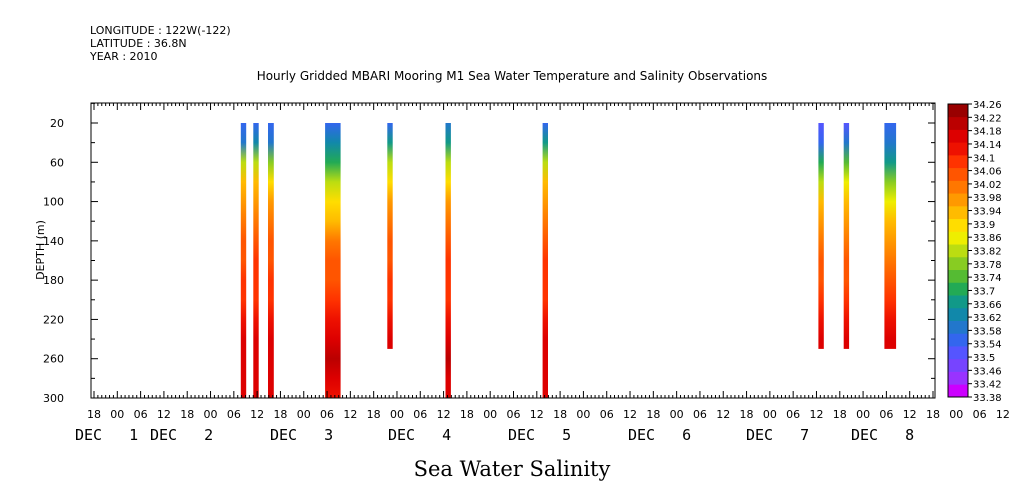 This screenshot has height=504, width=1009. I want to click on y-tick-label: 300, so click(53, 398).